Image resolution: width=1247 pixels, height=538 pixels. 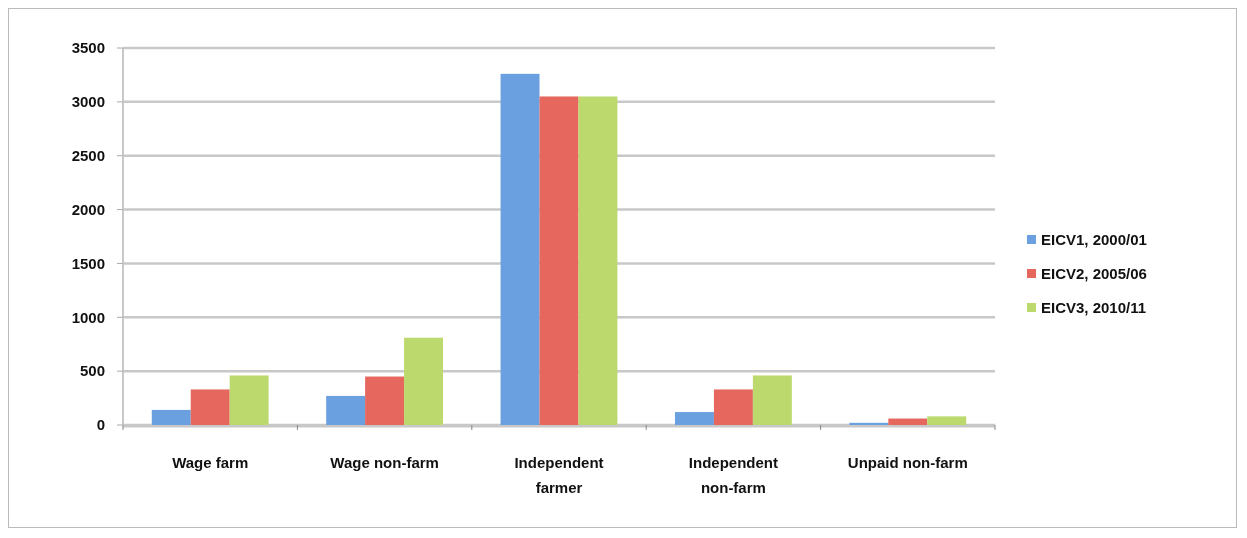 I want to click on y-tick-label: 1000, so click(x=88, y=317).